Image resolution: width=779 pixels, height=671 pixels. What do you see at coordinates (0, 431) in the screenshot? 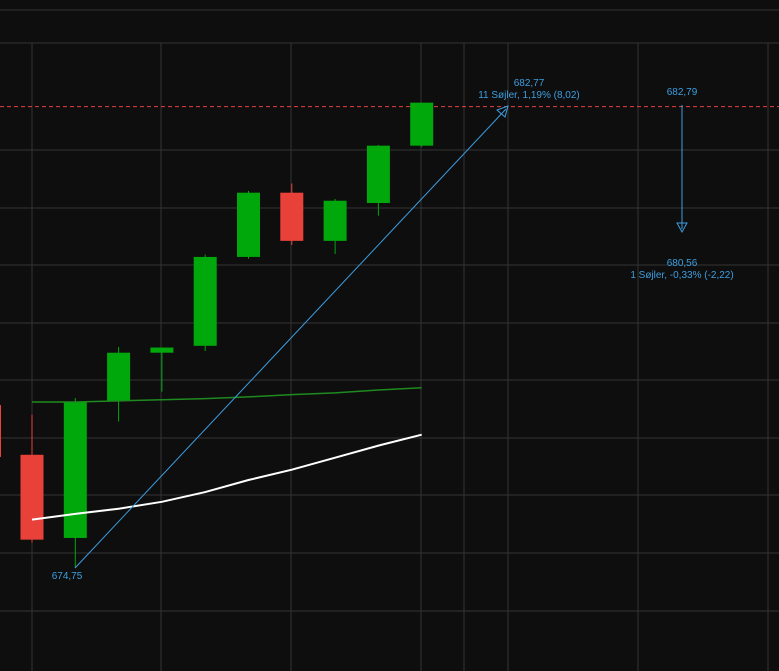
I see `partial-candle` at bounding box center [0, 431].